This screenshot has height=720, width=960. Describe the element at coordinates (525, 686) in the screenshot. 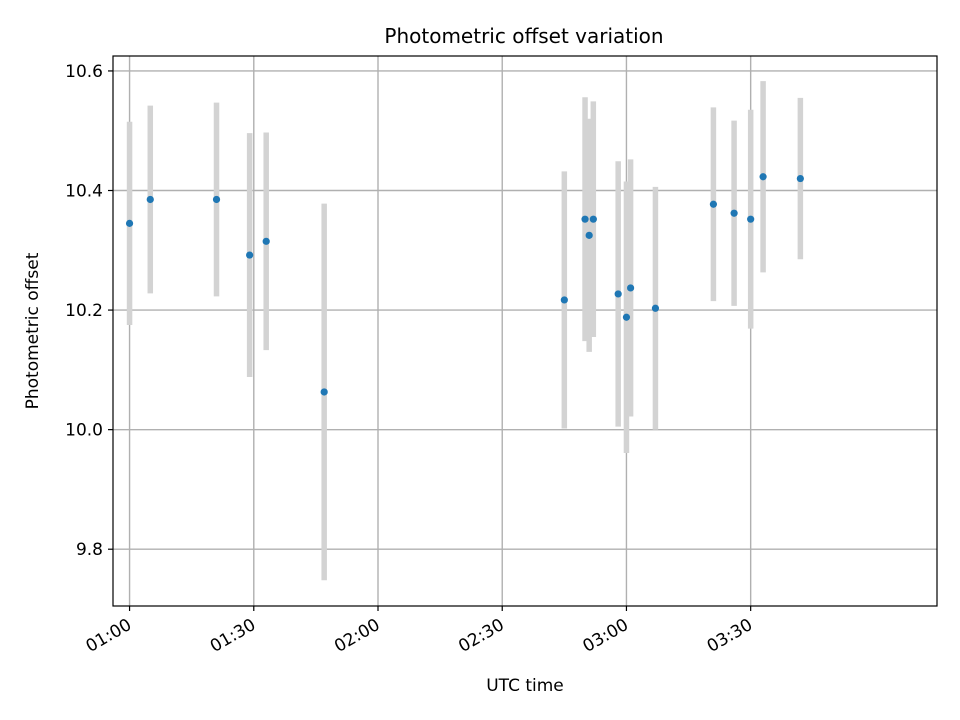

I see `x-axis-label: UTC time` at that location.